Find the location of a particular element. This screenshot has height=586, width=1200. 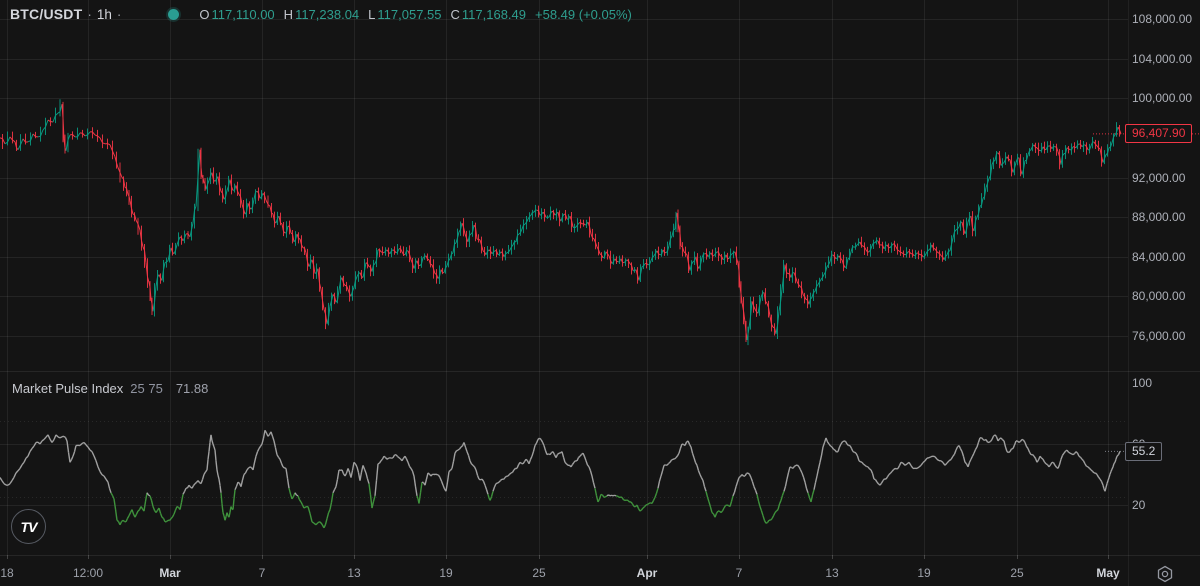

indicator-params: 25 75 is located at coordinates (146, 388).